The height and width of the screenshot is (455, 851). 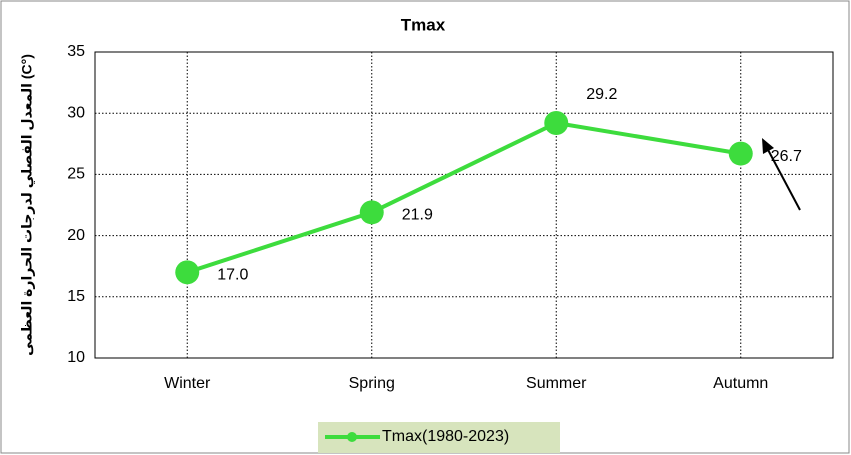 I want to click on chart-title: Tmax, so click(x=423, y=24).